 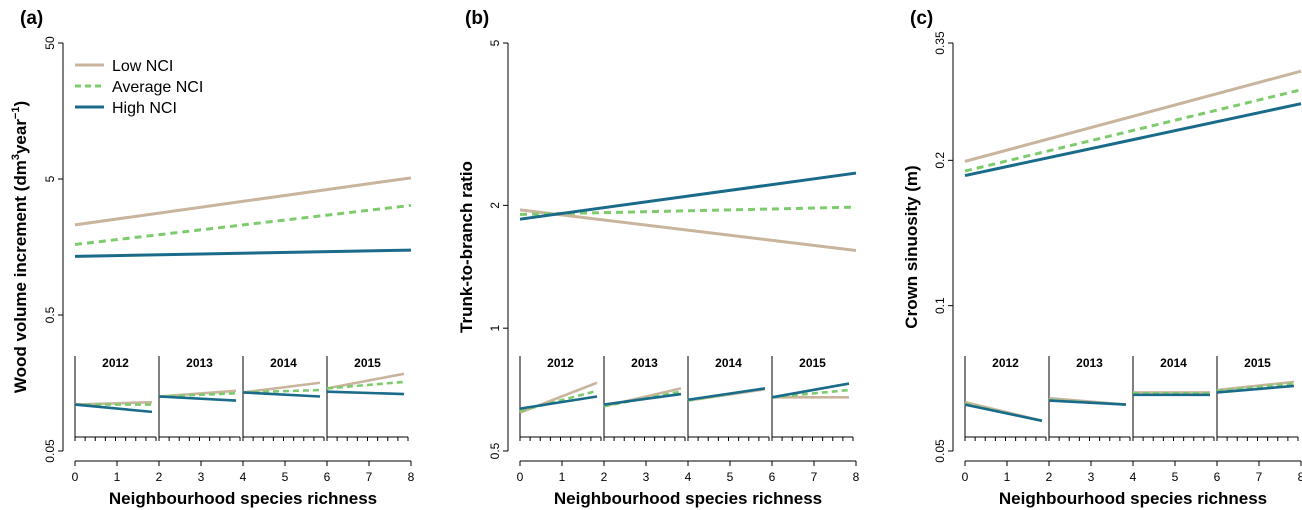 What do you see at coordinates (365, 381) in the screenshot?
I see `inset-line-low` at bounding box center [365, 381].